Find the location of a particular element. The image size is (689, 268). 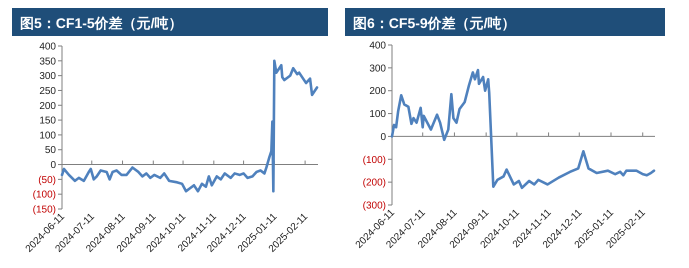

chart-title: 图6：CF5-9价差（元/吨） is located at coordinates (434, 23).